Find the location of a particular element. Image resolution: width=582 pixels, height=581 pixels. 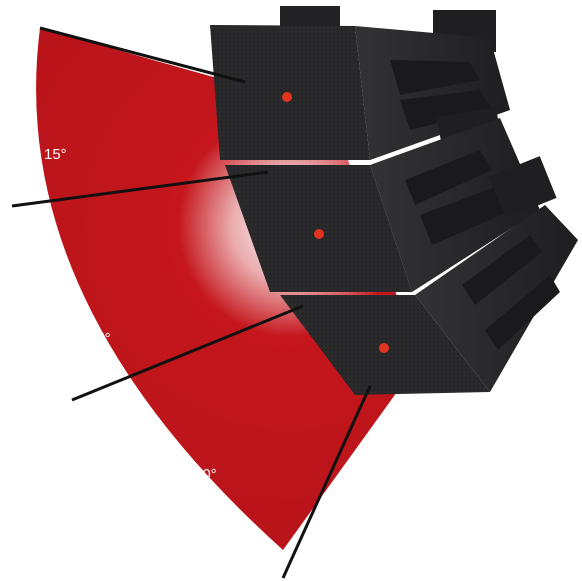

cabinet-side is located at coordinates (432, 93).